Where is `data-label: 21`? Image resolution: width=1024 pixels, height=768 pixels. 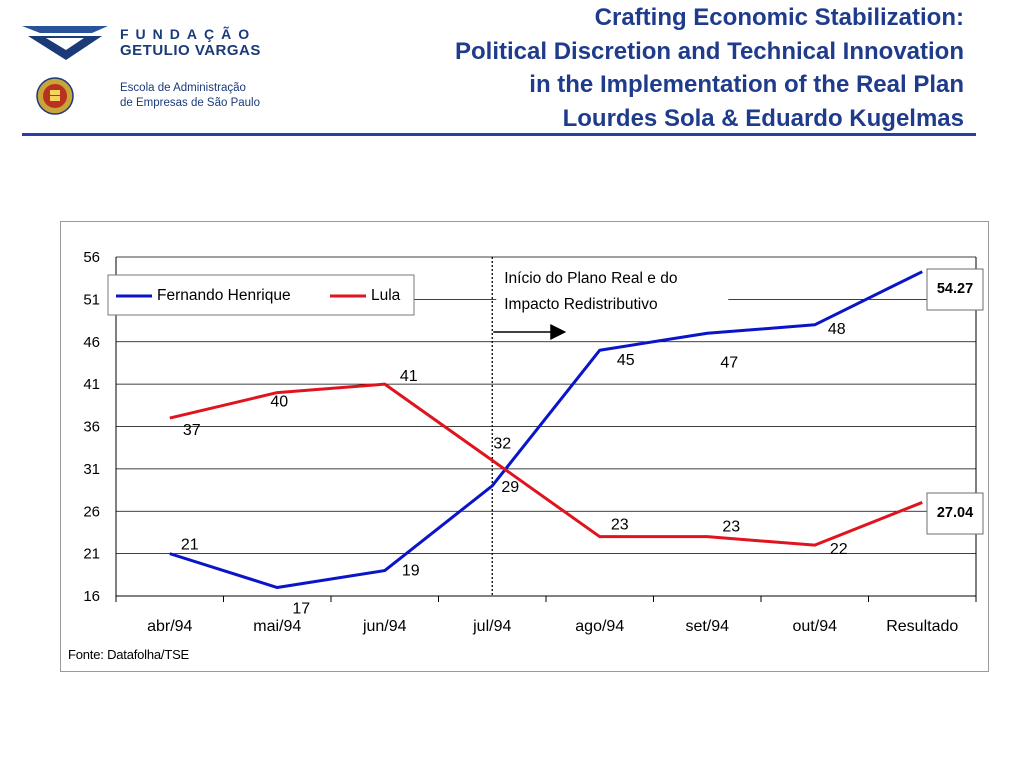 data-label: 21 is located at coordinates (190, 545).